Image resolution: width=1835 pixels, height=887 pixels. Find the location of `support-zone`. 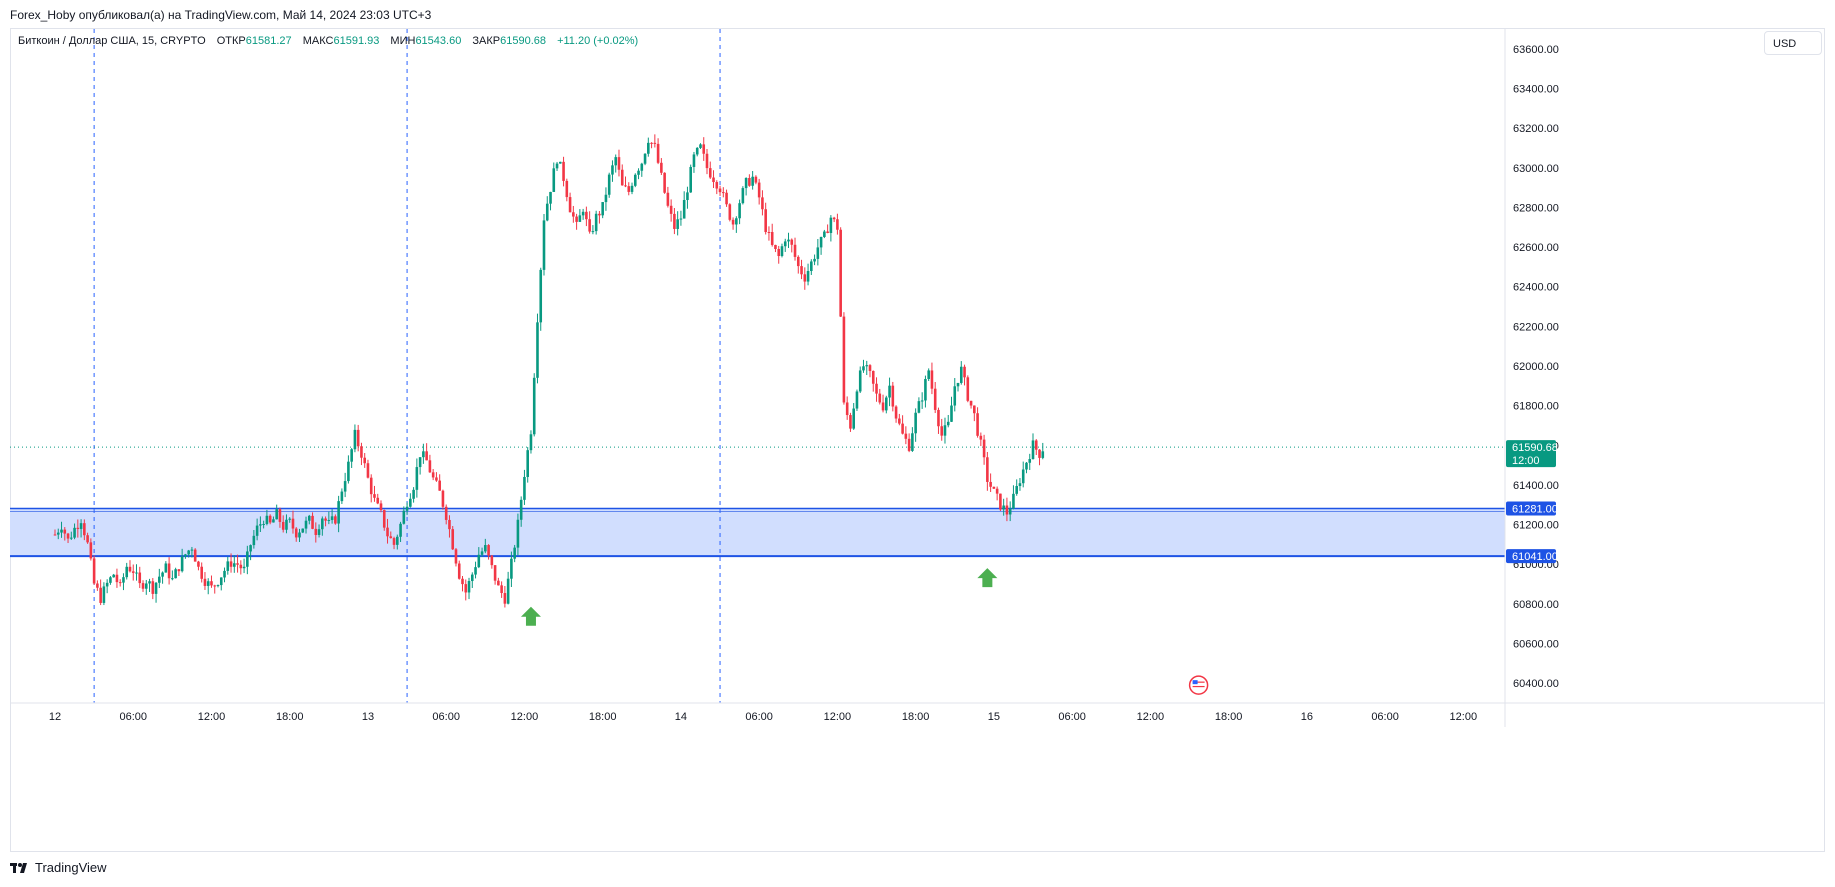

support-zone is located at coordinates (757, 532).